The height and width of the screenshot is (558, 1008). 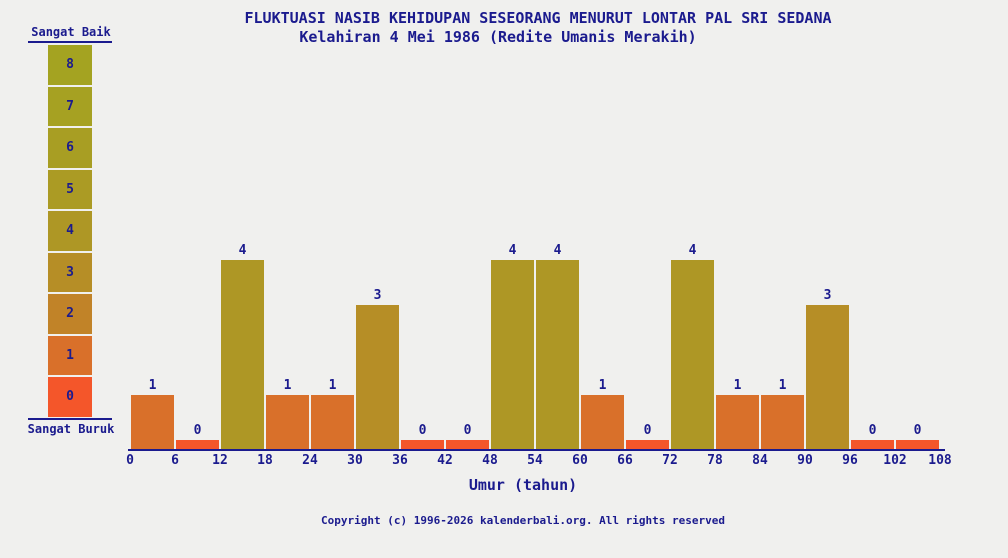 What do you see at coordinates (602, 385) in the screenshot?
I see `bar-value-label-60-66: 1` at bounding box center [602, 385].